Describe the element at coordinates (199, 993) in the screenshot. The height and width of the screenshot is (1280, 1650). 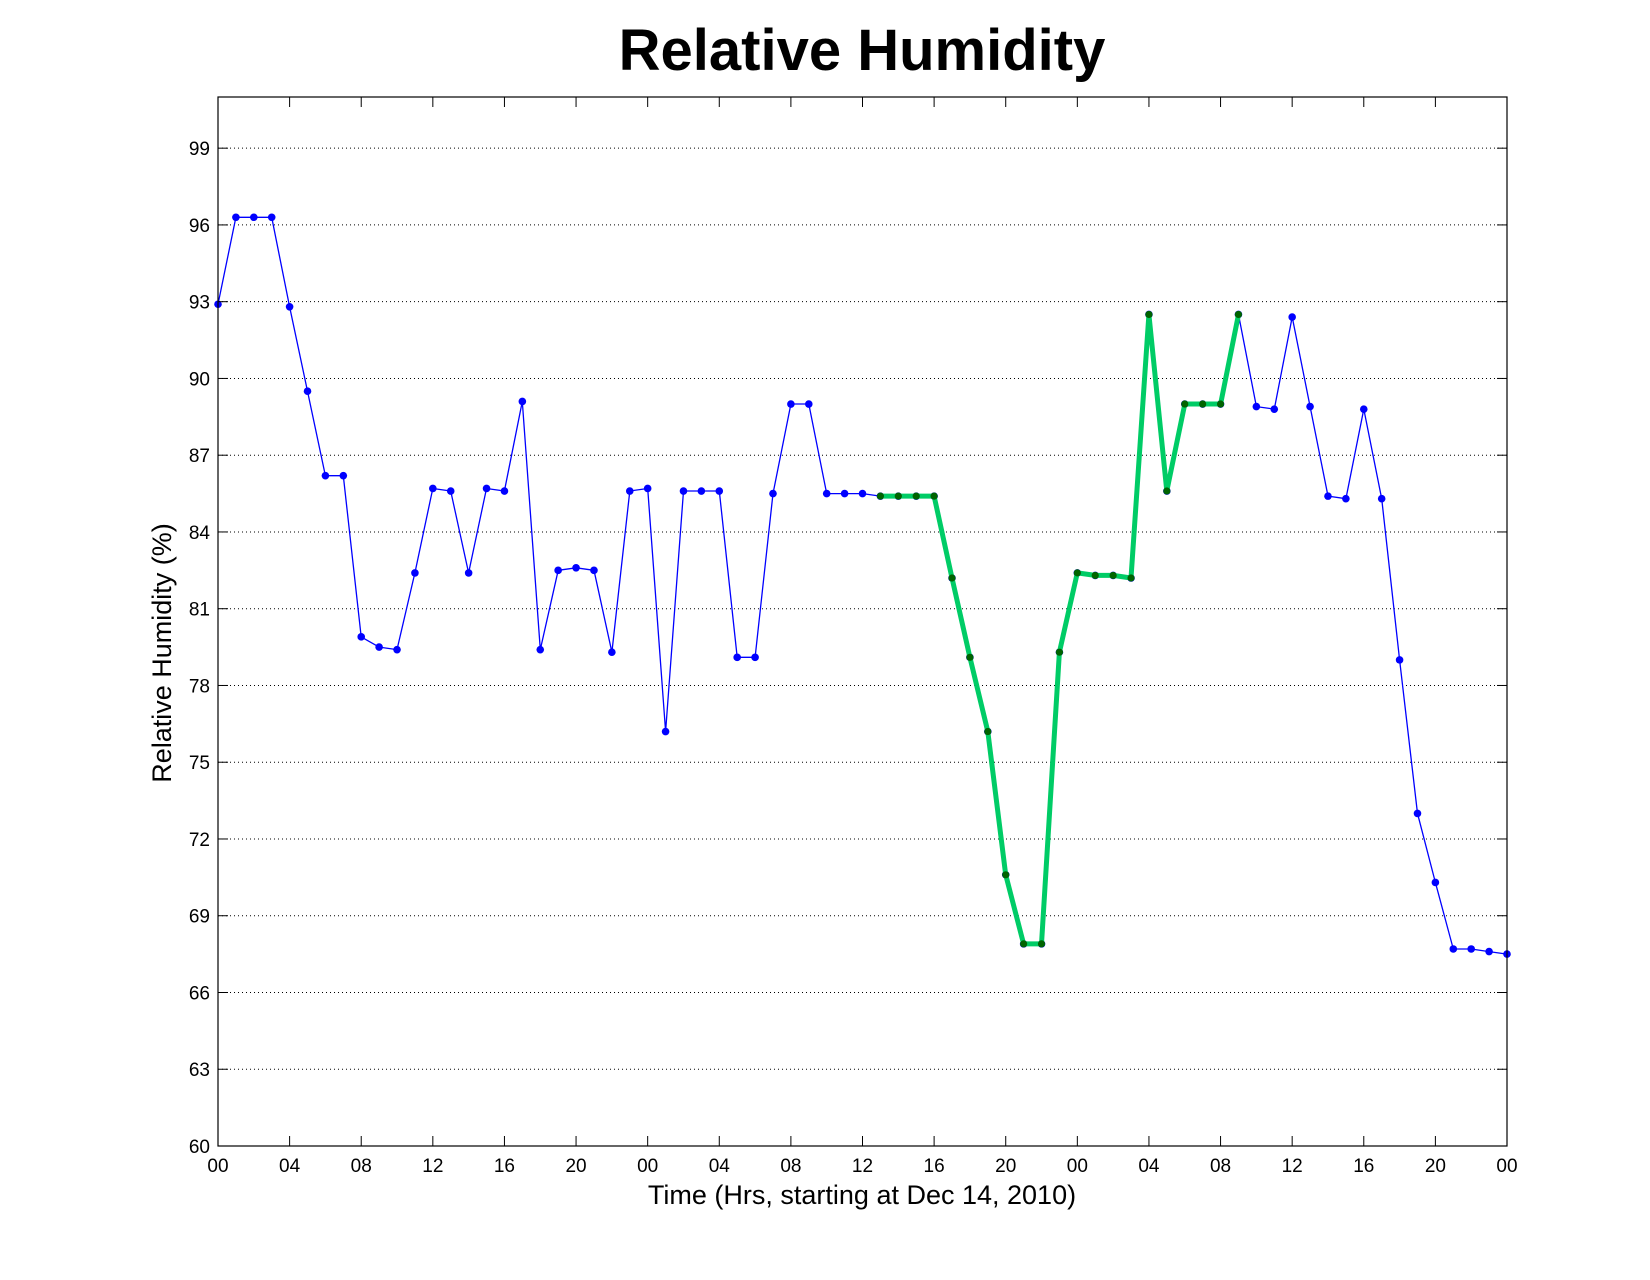
I see `y-tick-label: 66` at that location.